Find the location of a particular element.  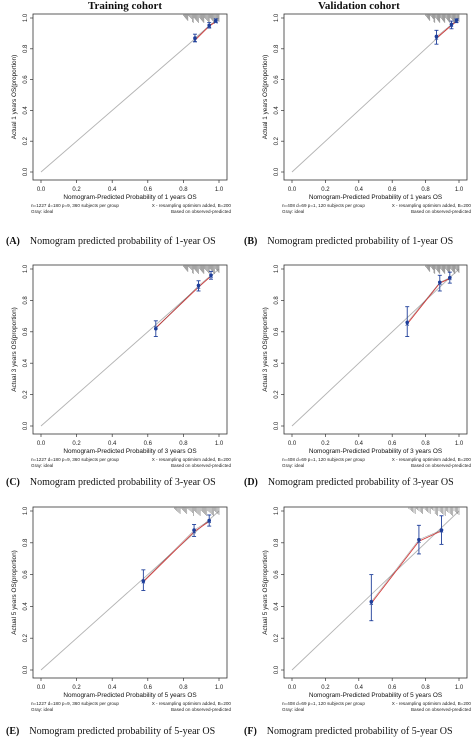

caption-letter-d: (D) is located at coordinates (251, 482).